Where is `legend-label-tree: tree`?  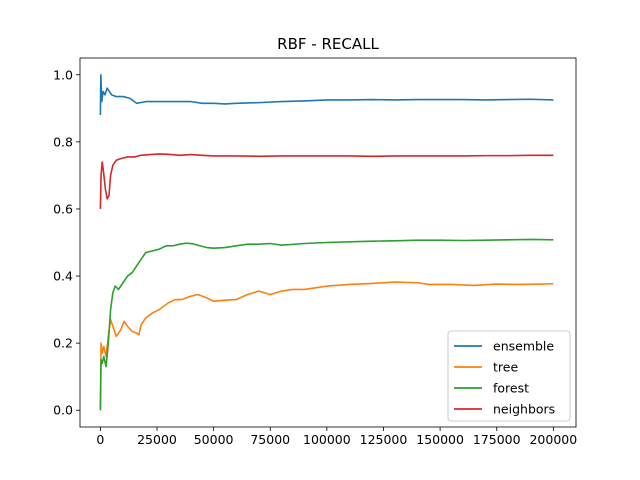
legend-label-tree: tree is located at coordinates (505, 367).